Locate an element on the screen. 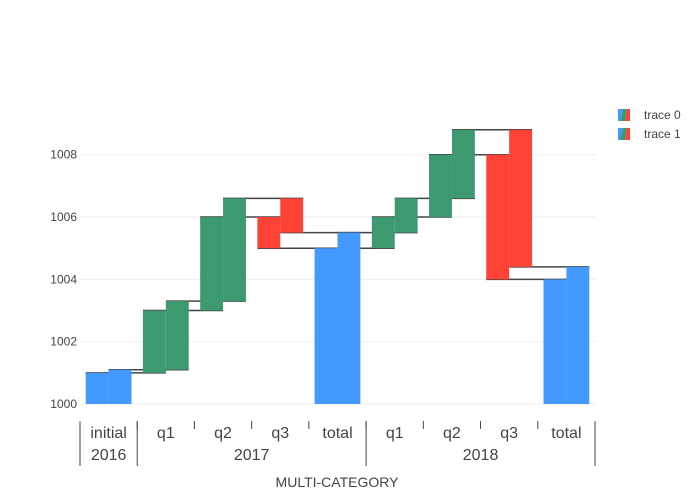 This screenshot has height=500, width=700. legend: trace 0 trace 1 is located at coordinates (649, 124).